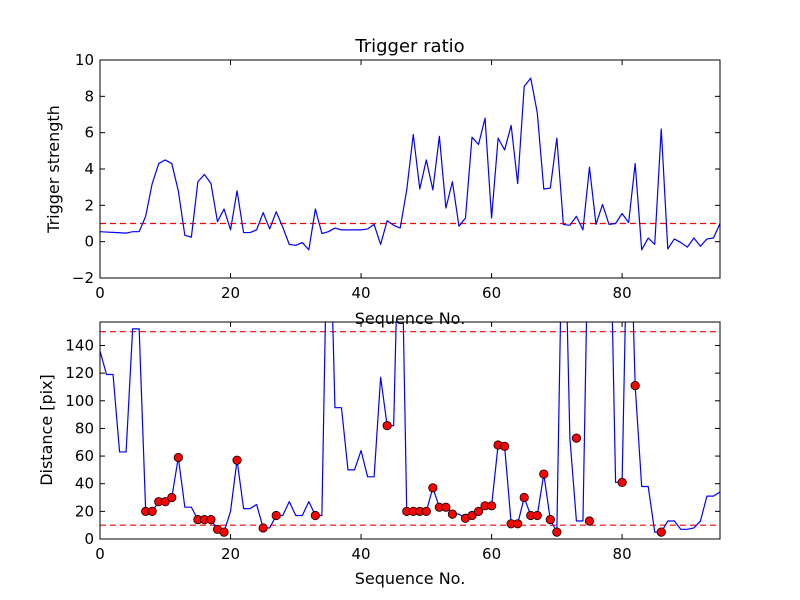 This screenshot has width=800, height=600. Describe the element at coordinates (622, 554) in the screenshot. I see `bottom-xtick-label: 80` at that location.